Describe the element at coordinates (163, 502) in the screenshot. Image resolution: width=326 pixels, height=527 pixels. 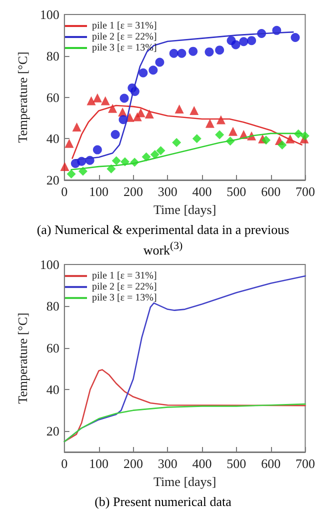
I see `text: (b) Present numerical data` at that location.